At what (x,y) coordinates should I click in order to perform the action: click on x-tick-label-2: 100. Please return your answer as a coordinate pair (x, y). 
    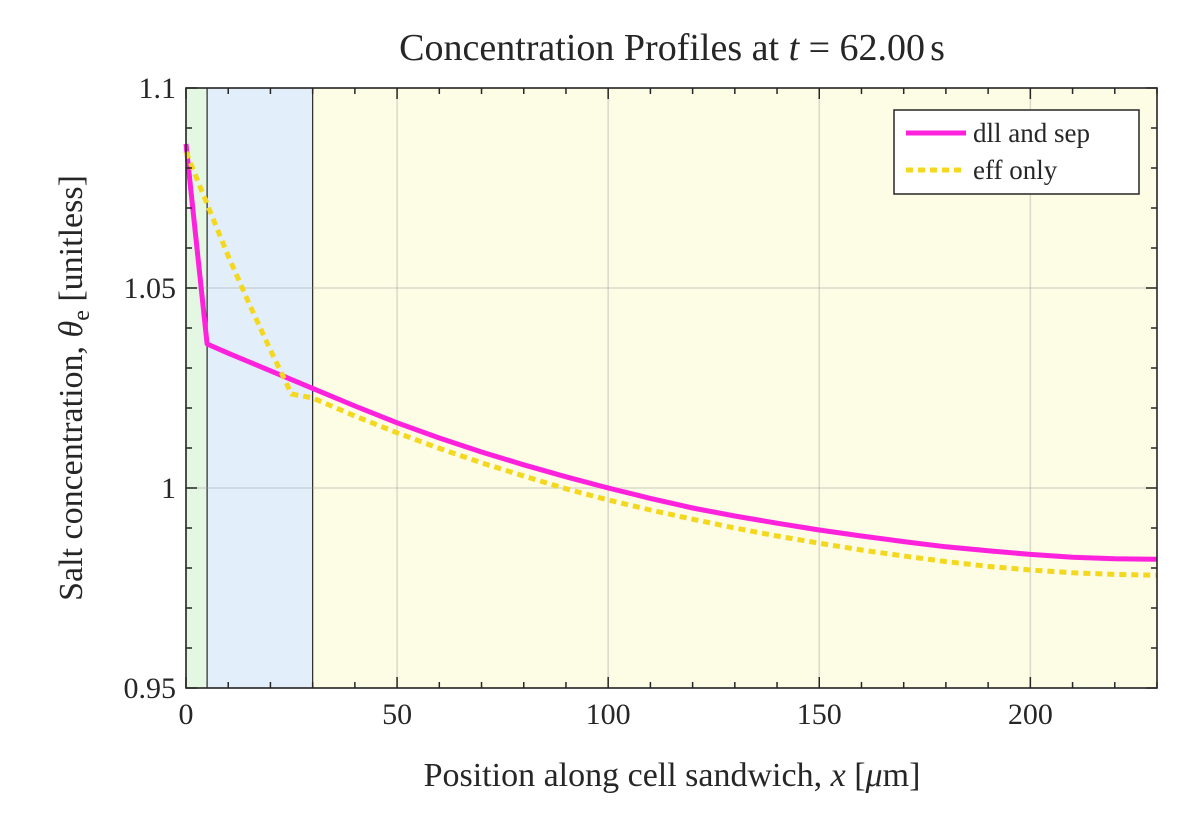
    Looking at the image, I should click on (608, 714).